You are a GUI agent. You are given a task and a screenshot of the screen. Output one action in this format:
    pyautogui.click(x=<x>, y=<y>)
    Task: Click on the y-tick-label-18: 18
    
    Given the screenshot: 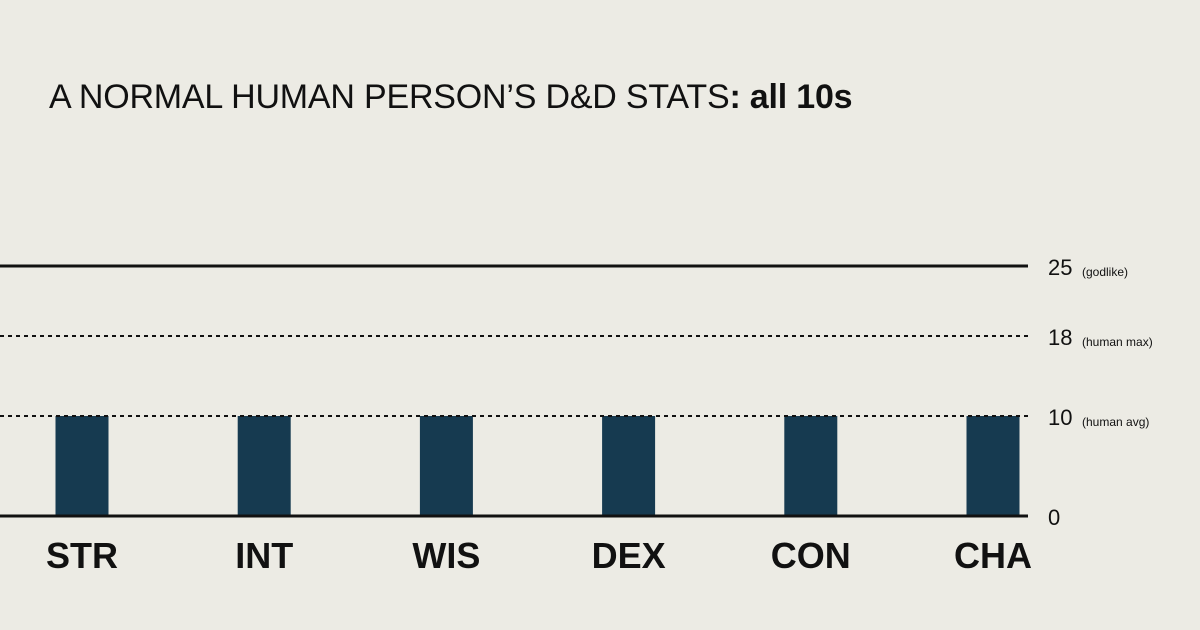 What is the action you would take?
    pyautogui.click(x=1060, y=337)
    